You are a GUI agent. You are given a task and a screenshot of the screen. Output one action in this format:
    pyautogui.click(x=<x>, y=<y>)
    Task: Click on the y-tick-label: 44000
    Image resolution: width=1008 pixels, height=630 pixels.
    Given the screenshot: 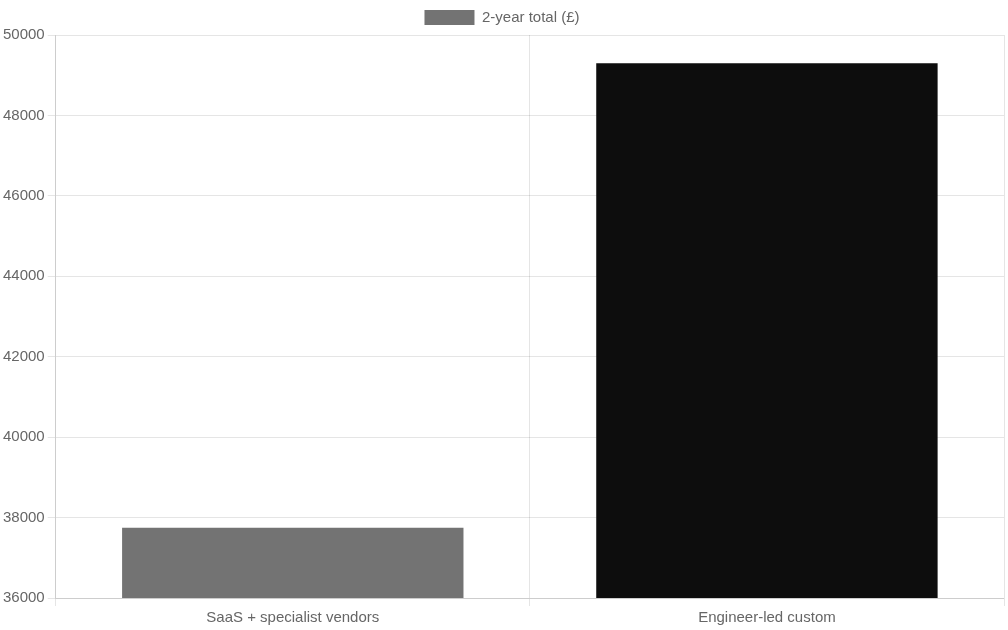 What is the action you would take?
    pyautogui.click(x=23, y=275)
    